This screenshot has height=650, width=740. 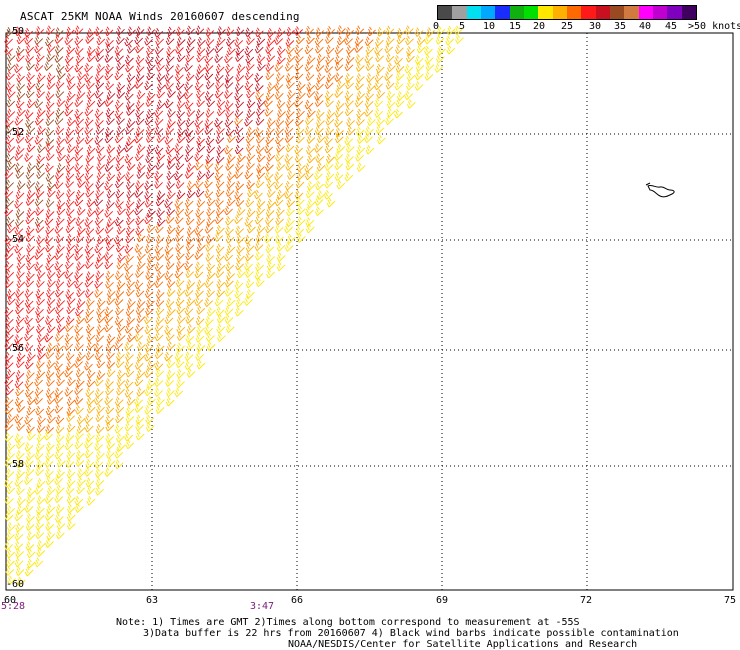 What do you see at coordinates (436, 26) in the screenshot?
I see `scale-label-0: 0` at bounding box center [436, 26].